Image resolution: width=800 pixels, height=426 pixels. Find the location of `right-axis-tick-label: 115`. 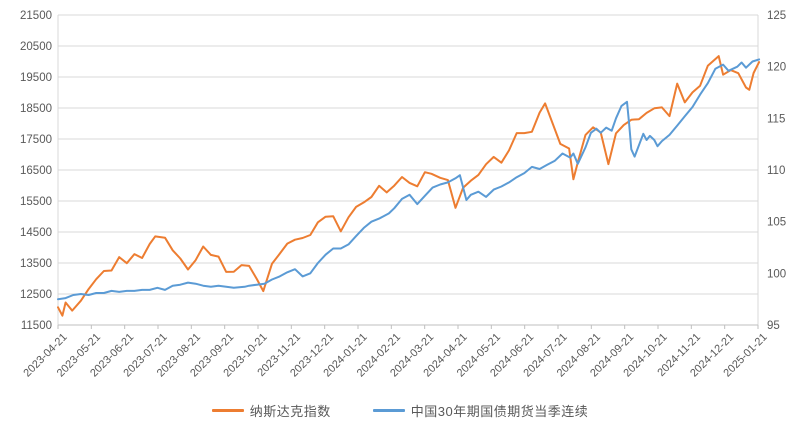

right-axis-tick-label: 115 is located at coordinates (776, 119).